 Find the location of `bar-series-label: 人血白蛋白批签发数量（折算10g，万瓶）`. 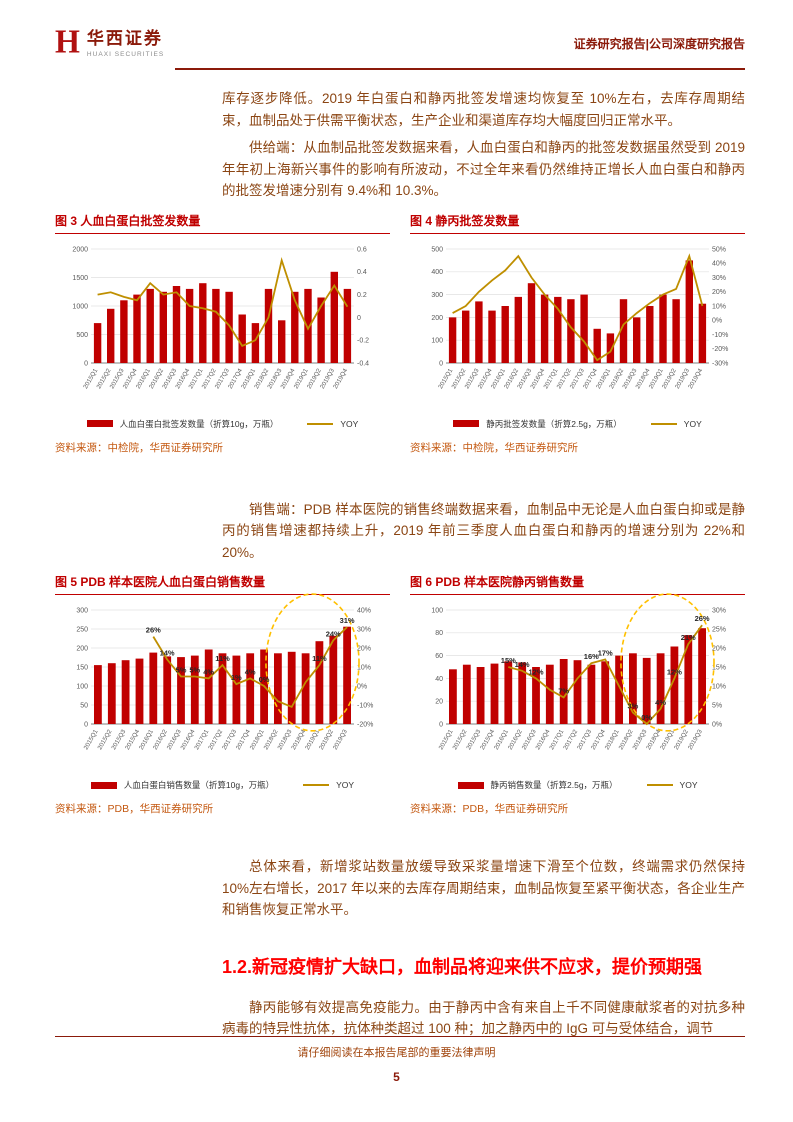

bar-series-label: 人血白蛋白批签发数量（折算10g，万瓶） is located at coordinates (199, 423).